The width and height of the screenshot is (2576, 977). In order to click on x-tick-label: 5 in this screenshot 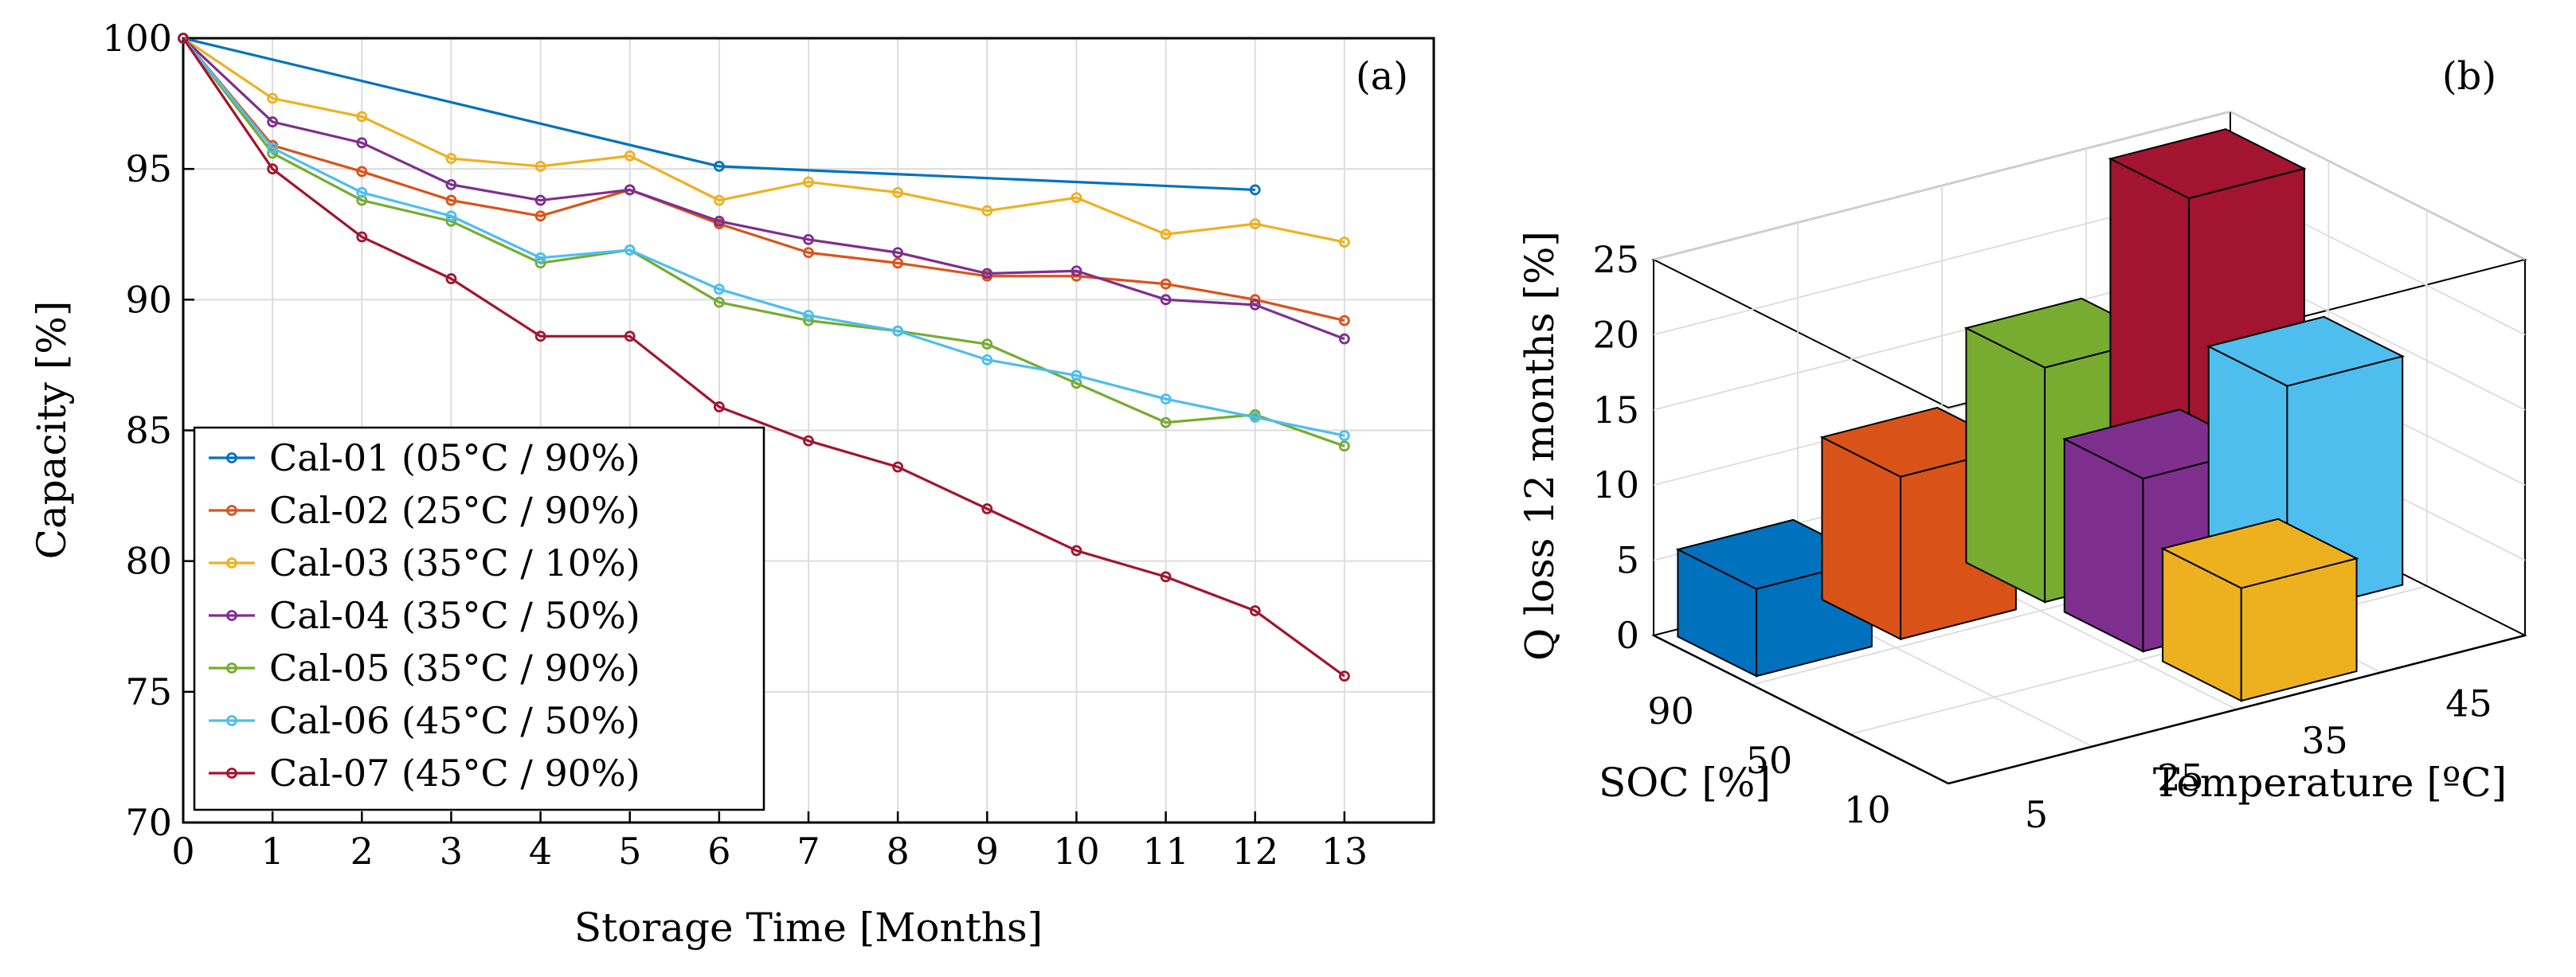, I will do `click(629, 851)`.